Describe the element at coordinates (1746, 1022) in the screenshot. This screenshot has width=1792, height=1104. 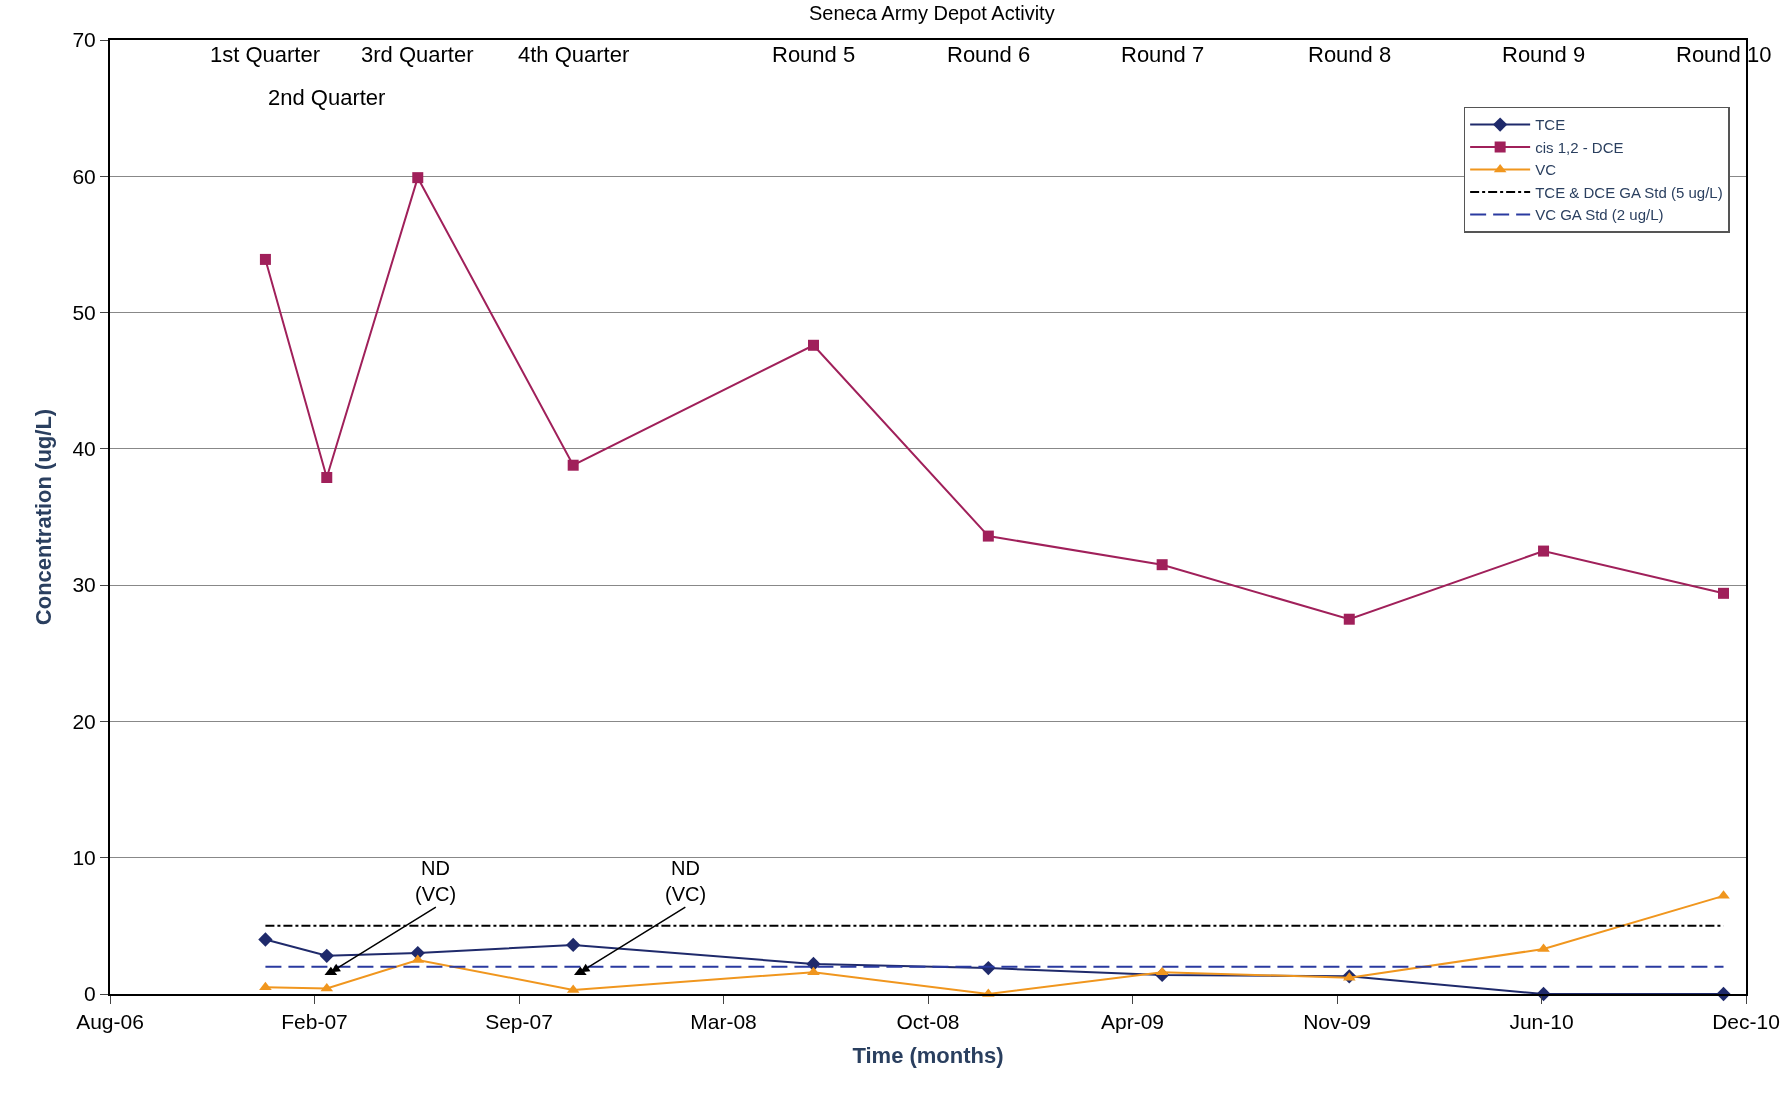
I see `x-tick-label: Dec-10` at that location.